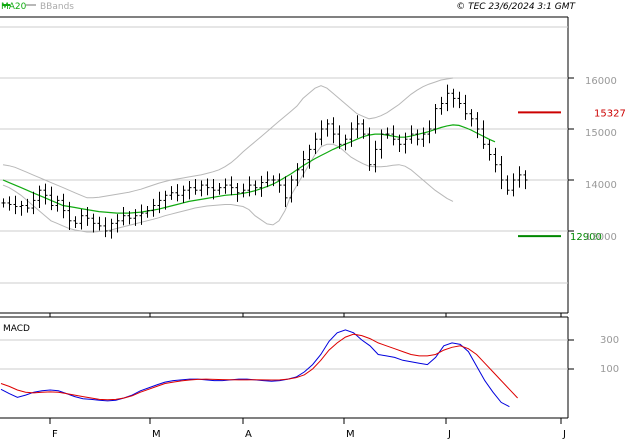 Image resolution: width=627 pixels, height=440 pixels. Describe the element at coordinates (55, 434) in the screenshot. I see `month-label-f: F` at that location.